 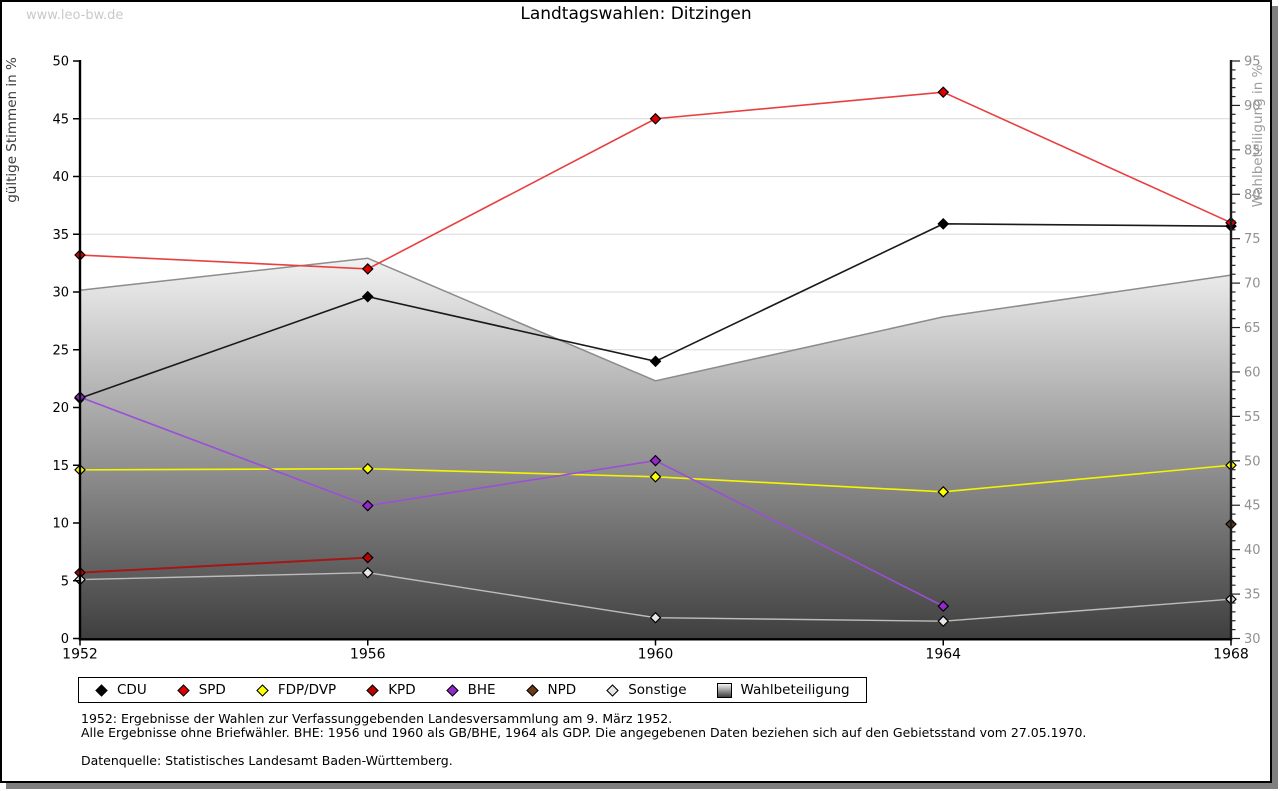 What do you see at coordinates (1231, 655) in the screenshot?
I see `x-tick-label: 1968` at bounding box center [1231, 655].